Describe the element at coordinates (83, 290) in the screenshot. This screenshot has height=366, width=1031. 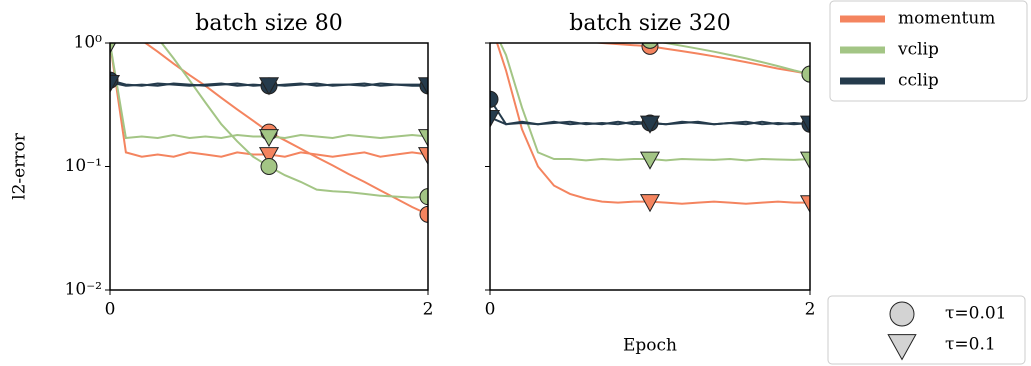
I see `y-tick-label: 10⁻²` at that location.